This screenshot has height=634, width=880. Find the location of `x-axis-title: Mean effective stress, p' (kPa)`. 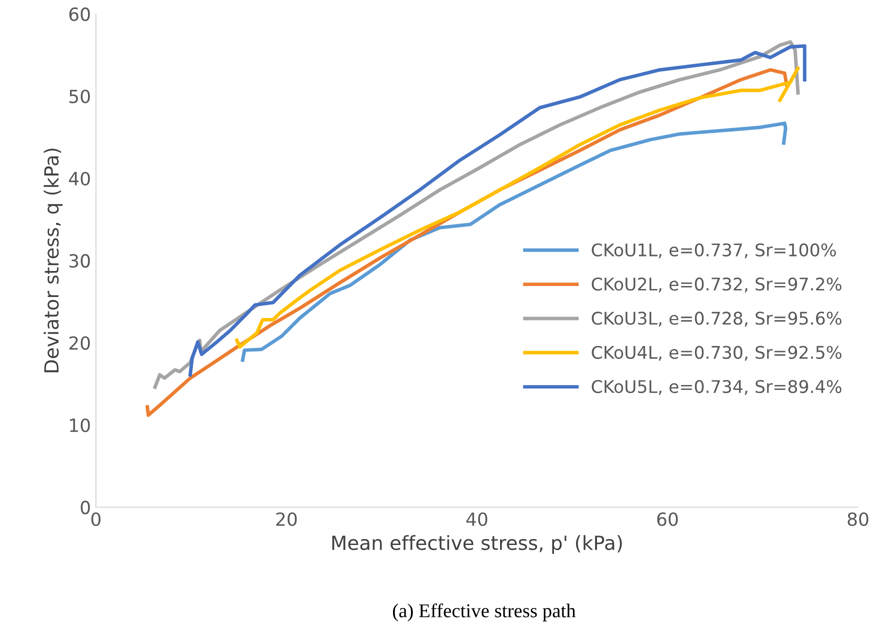

x-axis-title: Mean effective stress, p' (kPa) is located at coordinates (477, 544).